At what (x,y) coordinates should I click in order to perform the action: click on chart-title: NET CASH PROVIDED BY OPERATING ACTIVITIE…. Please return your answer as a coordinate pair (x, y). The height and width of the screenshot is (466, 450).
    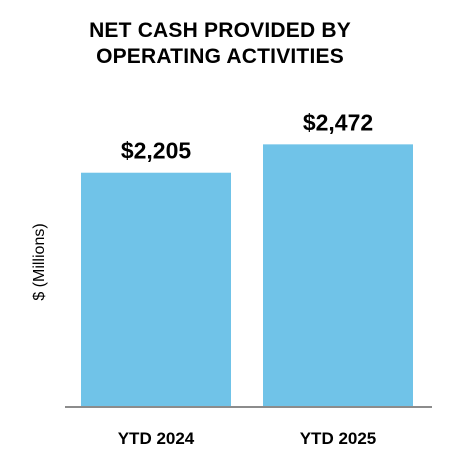
    Looking at the image, I should click on (220, 43).